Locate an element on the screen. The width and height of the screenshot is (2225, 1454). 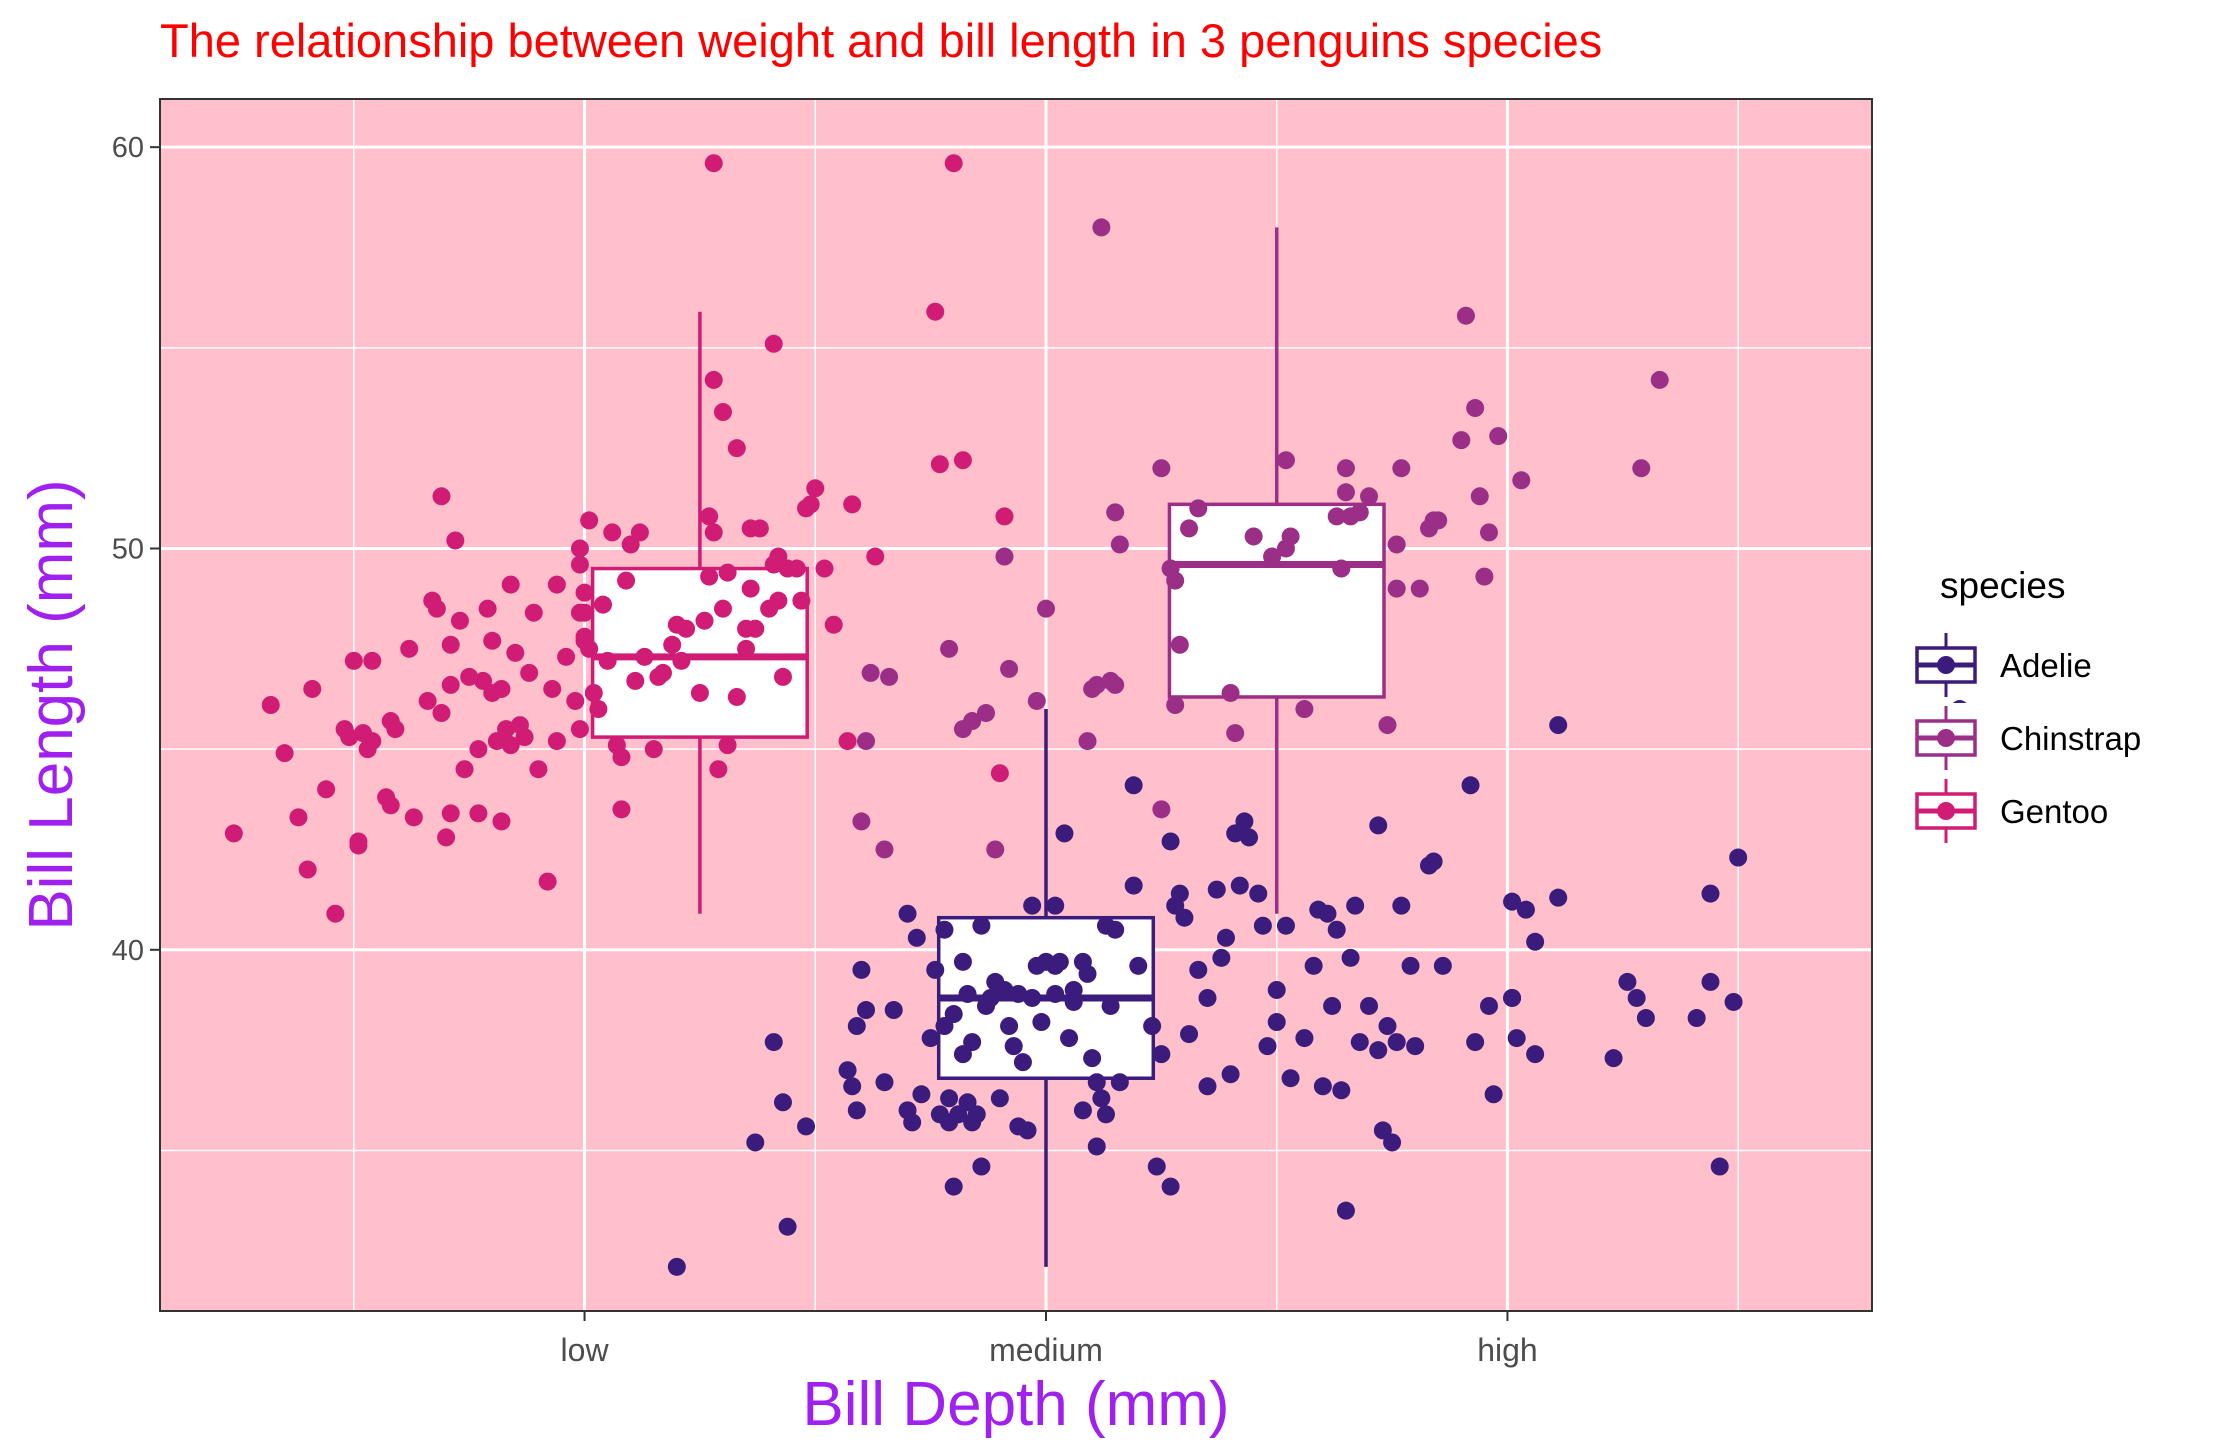
x-tick-label: low is located at coordinates (585, 1350).